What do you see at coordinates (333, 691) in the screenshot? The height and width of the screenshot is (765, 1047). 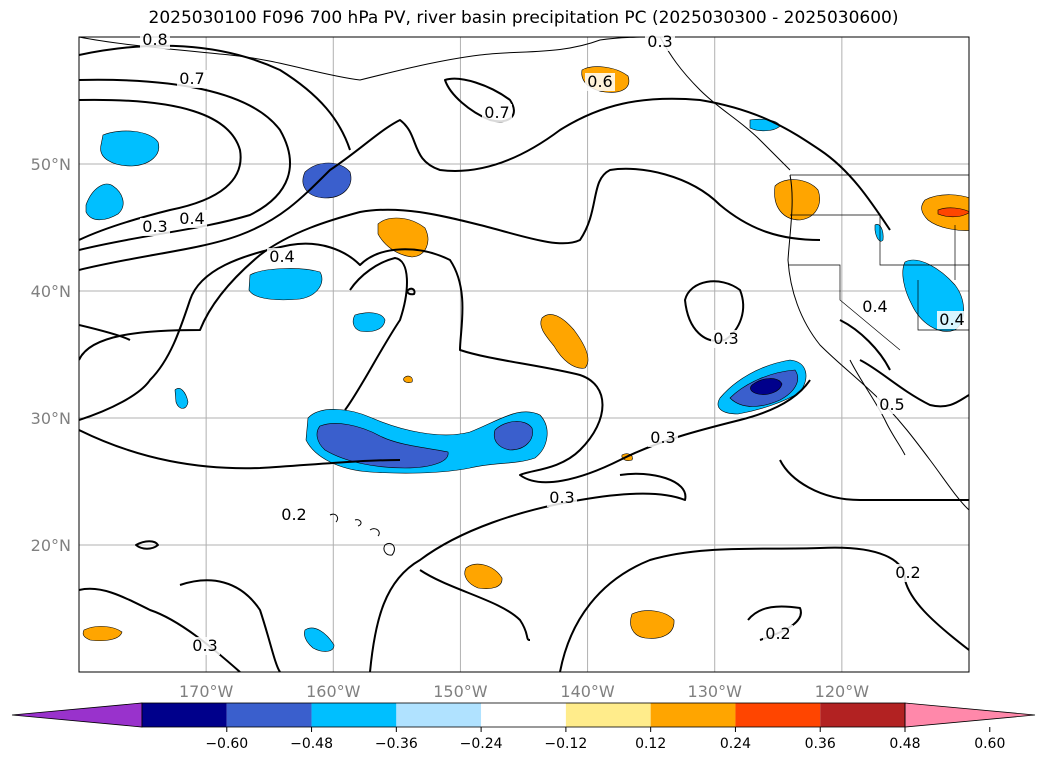 I see `lon-tick-label: 160°W` at bounding box center [333, 691].